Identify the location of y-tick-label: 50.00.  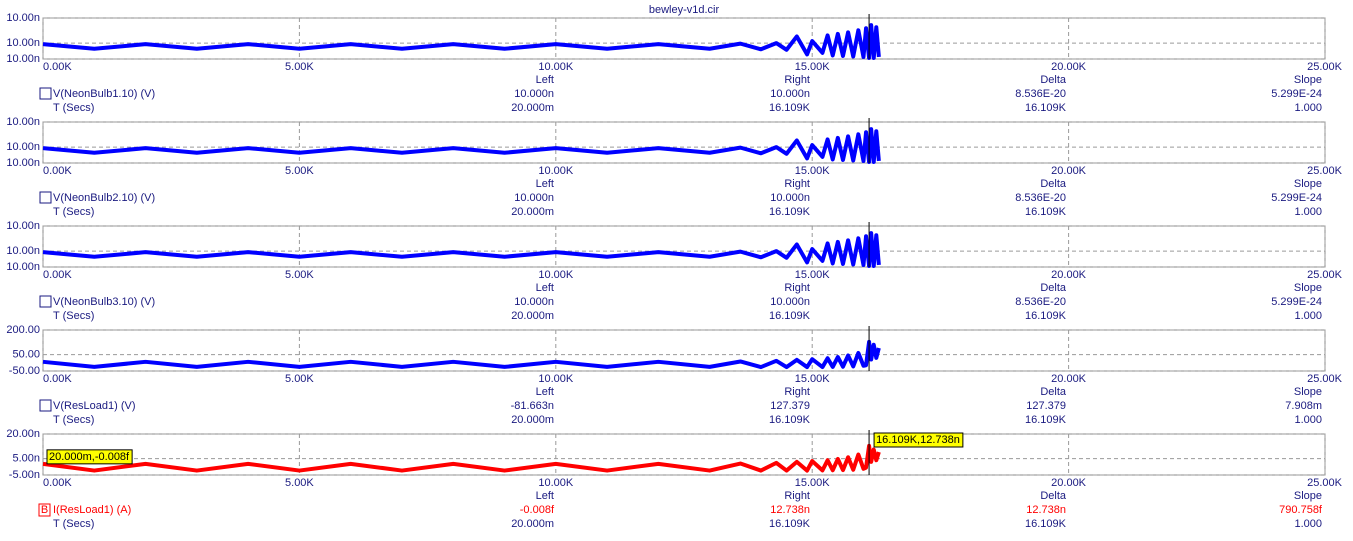
(26, 355).